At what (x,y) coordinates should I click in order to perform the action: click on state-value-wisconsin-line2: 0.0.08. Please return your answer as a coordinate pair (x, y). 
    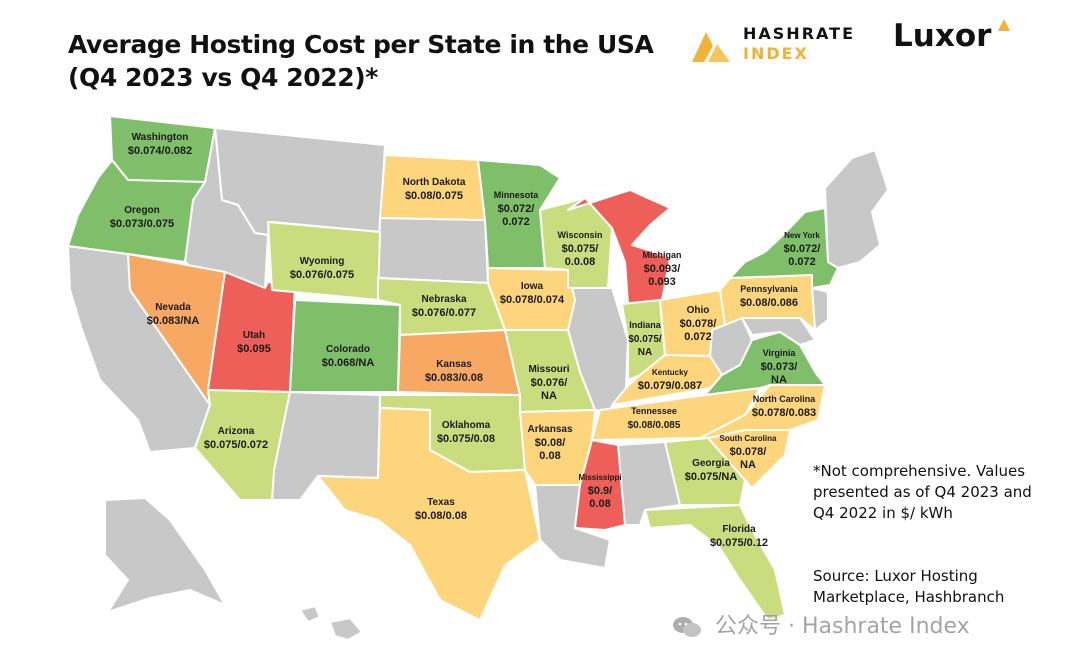
    Looking at the image, I should click on (580, 262).